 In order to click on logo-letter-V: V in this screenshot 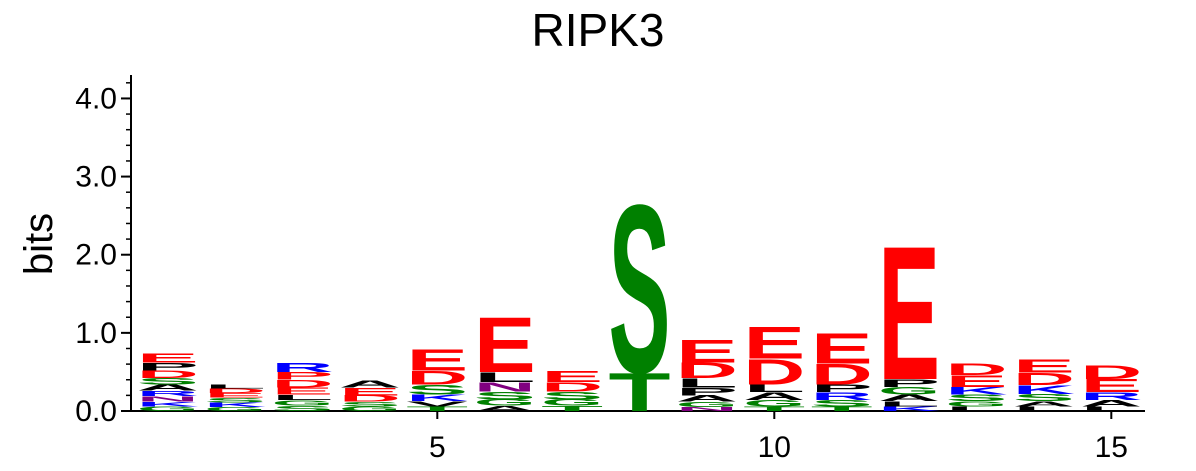, I will do `click(437, 403)`.